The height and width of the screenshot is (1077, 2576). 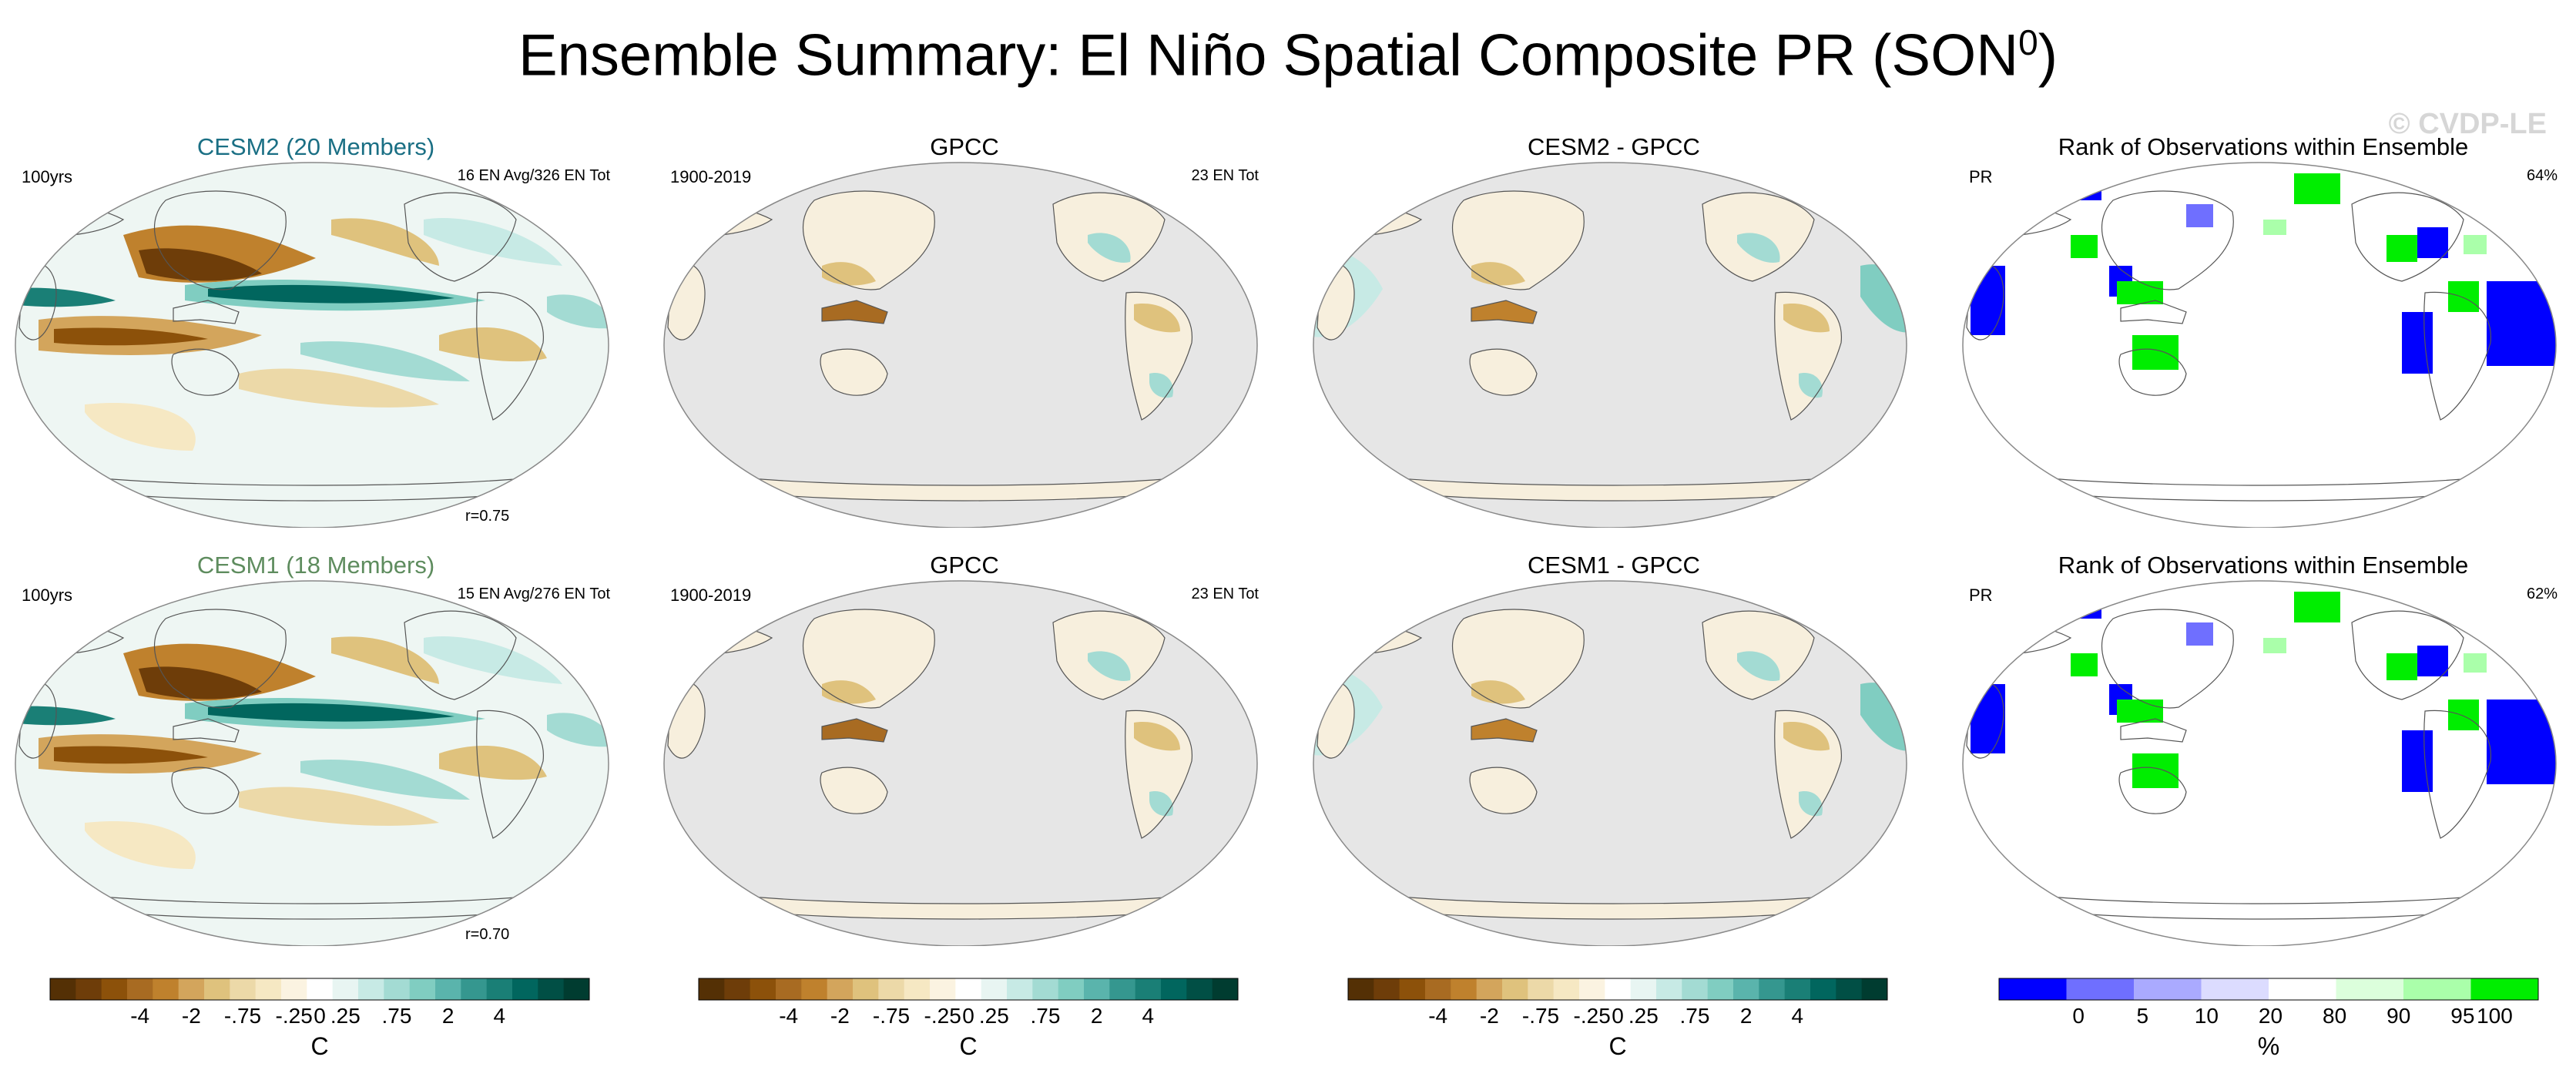 I want to click on panel-p3: CESM2 - GPCC, so click(x=1614, y=327).